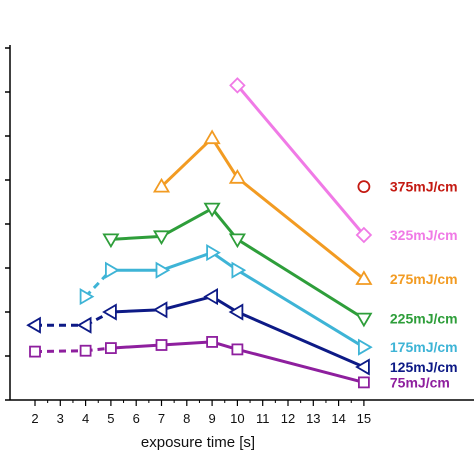 The width and height of the screenshot is (474, 474). I want to click on x-tick-label: 9, so click(211, 418).